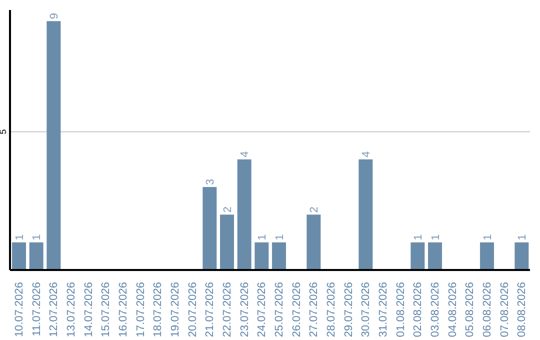 This screenshot has height=340, width=540. What do you see at coordinates (262, 310) in the screenshot?
I see `x-tick-label: 24.07.2026` at bounding box center [262, 310].